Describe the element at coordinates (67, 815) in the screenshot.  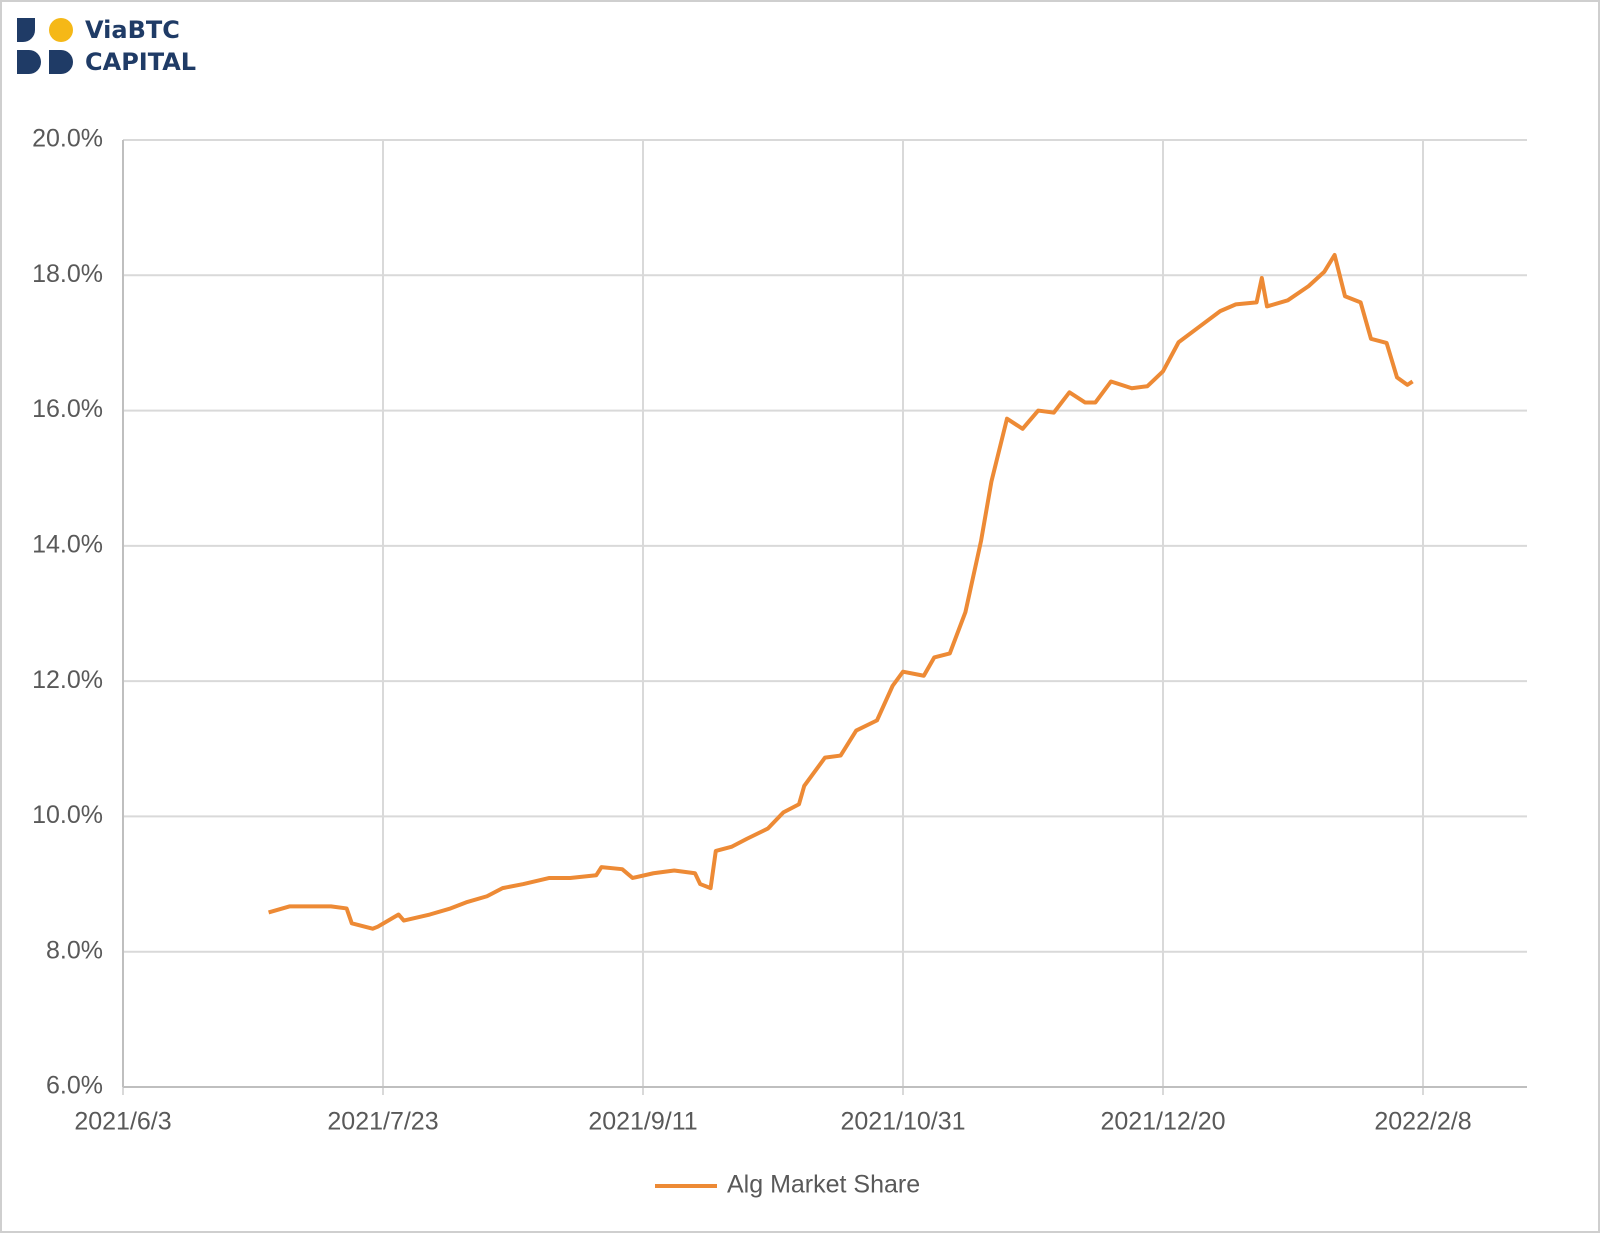
I see `y-tick-label: 10.0%` at that location.